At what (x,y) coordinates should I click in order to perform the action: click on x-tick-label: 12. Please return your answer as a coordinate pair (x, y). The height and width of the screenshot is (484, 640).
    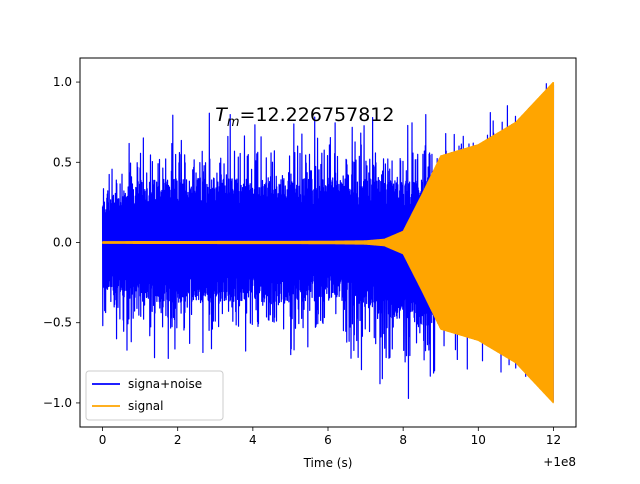
    Looking at the image, I should click on (553, 440).